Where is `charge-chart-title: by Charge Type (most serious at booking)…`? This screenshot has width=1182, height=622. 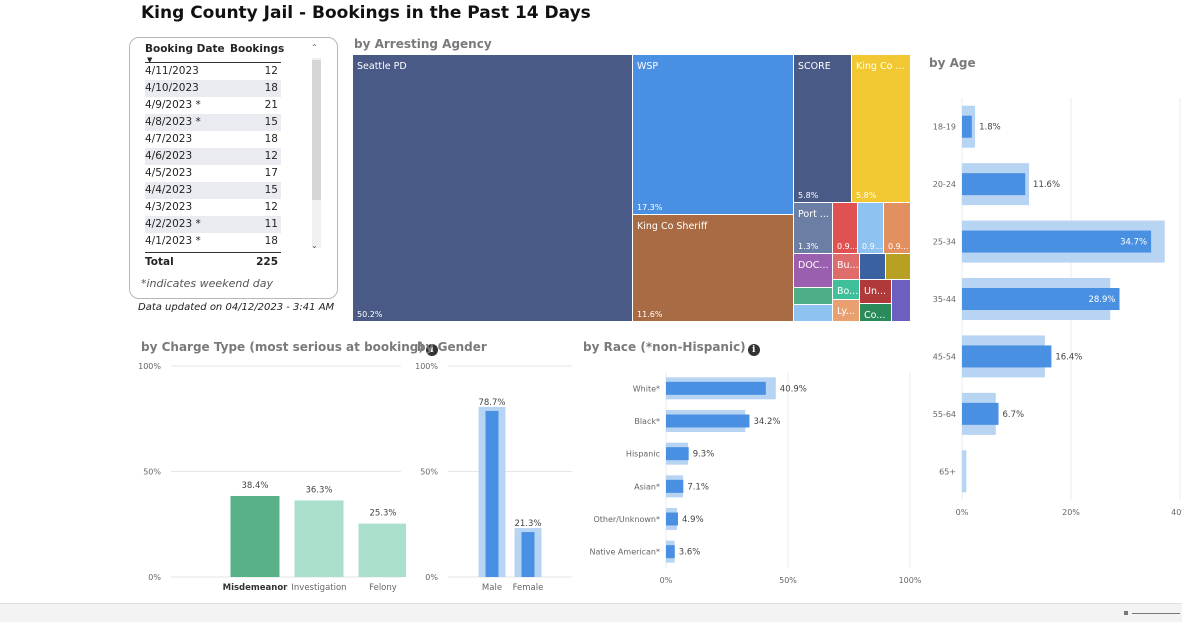 charge-chart-title: by Charge Type (most serious at booking)… is located at coordinates (289, 348).